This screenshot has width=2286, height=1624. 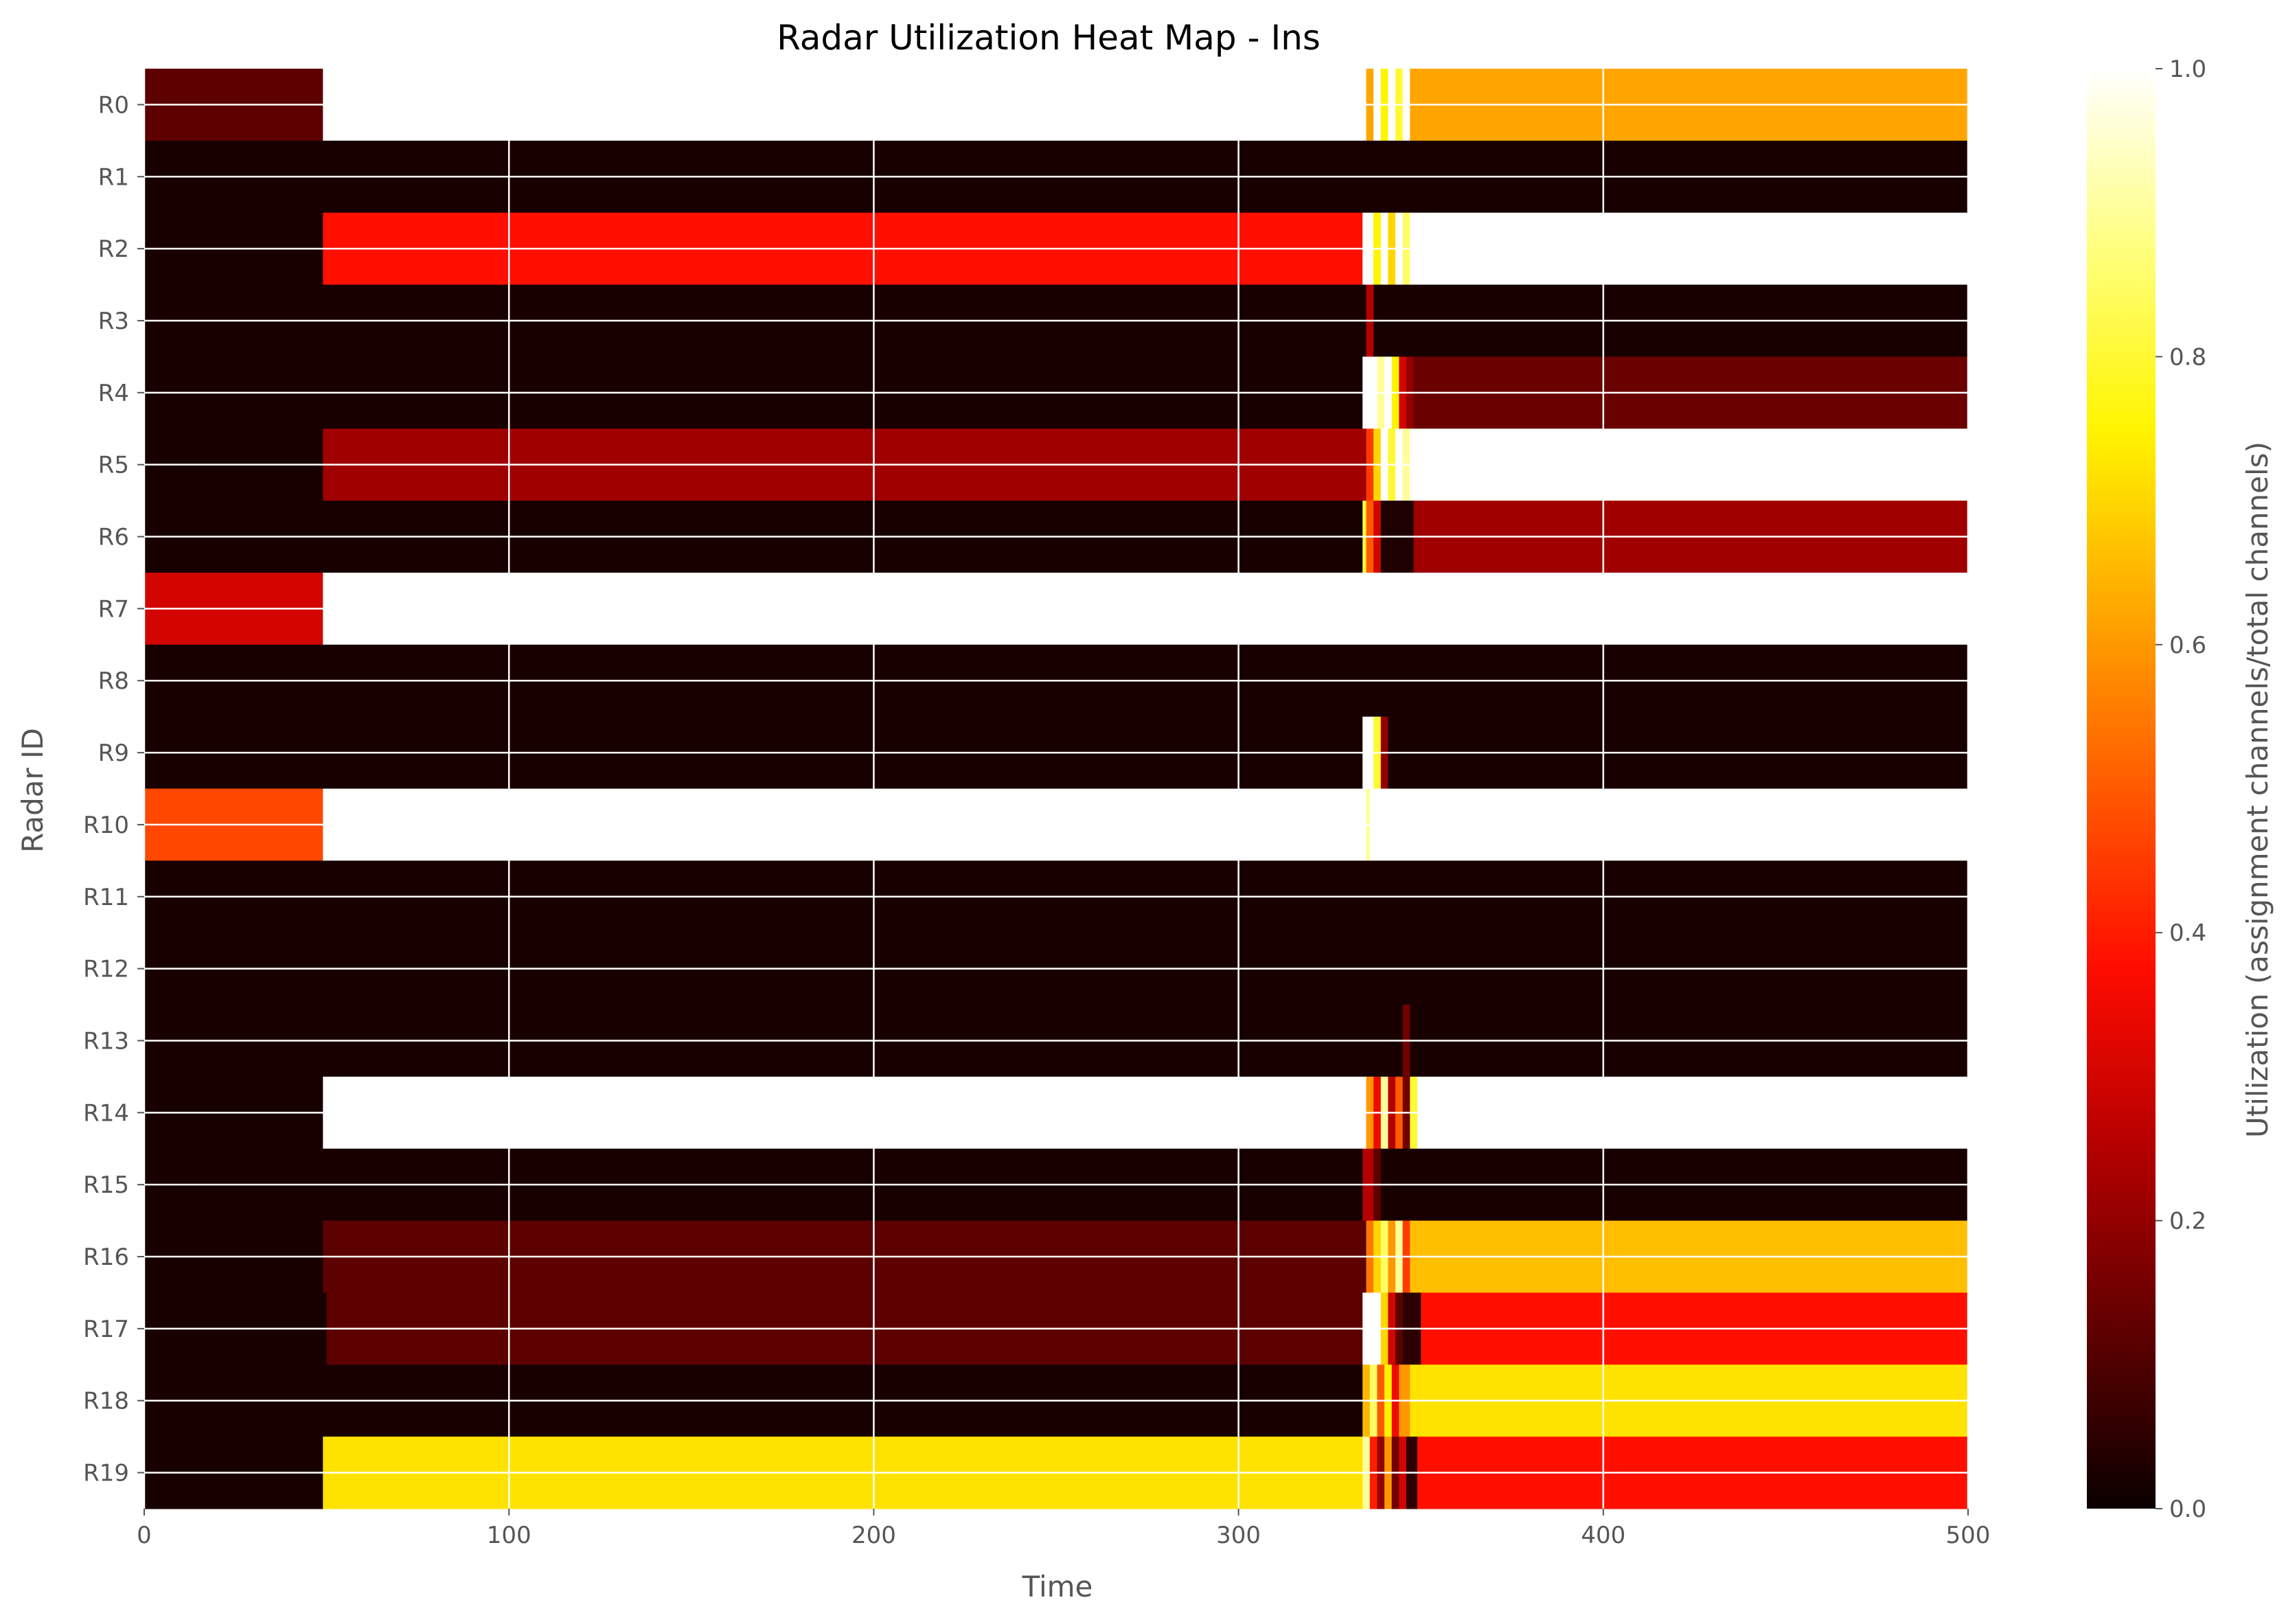 What do you see at coordinates (106, 897) in the screenshot?
I see `y-tick-label-r11: R11` at bounding box center [106, 897].